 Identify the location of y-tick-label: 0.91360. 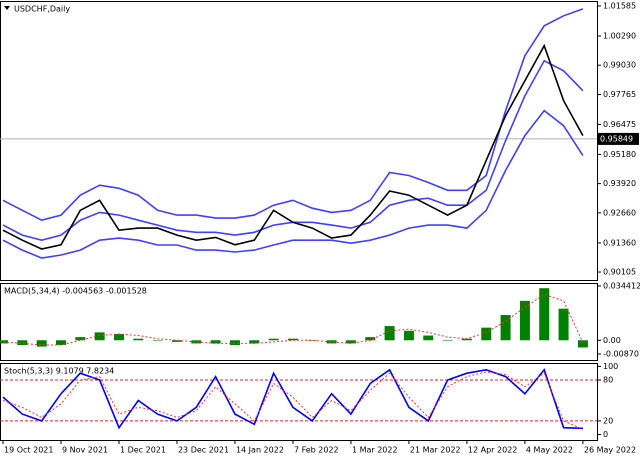
(619, 242).